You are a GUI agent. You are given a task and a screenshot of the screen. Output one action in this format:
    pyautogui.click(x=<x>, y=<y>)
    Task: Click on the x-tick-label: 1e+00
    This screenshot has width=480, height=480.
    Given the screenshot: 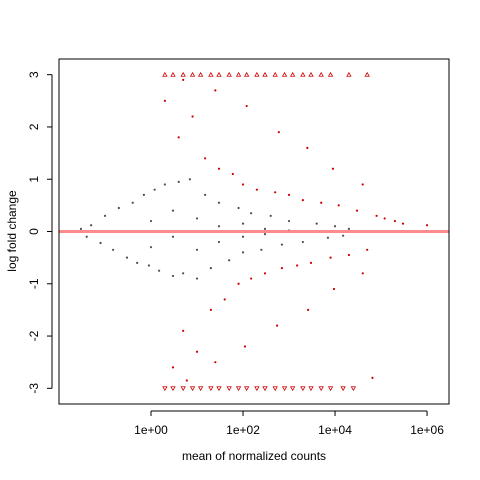 What is the action you would take?
    pyautogui.click(x=151, y=430)
    